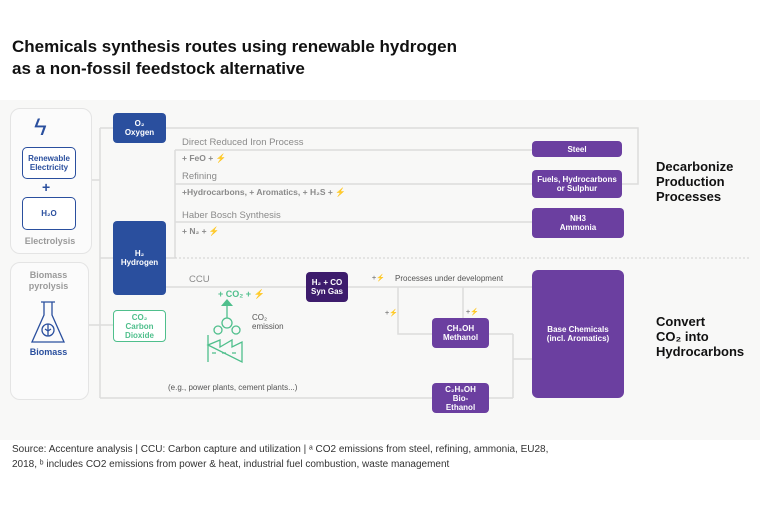  Describe the element at coordinates (49, 213) in the screenshot. I see `h2o-box: H₂O` at that location.